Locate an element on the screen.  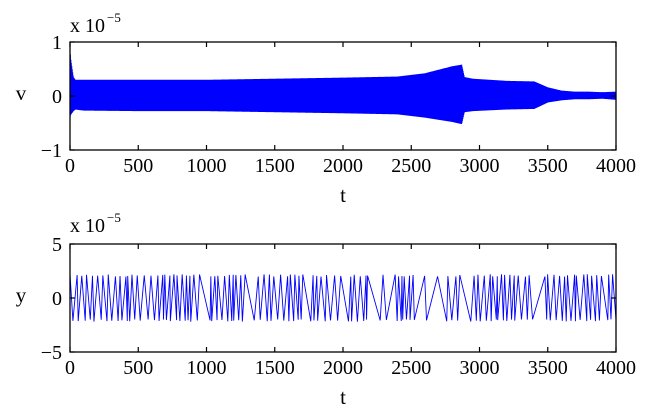
v-x-tick-label: 1000 is located at coordinates (207, 166).